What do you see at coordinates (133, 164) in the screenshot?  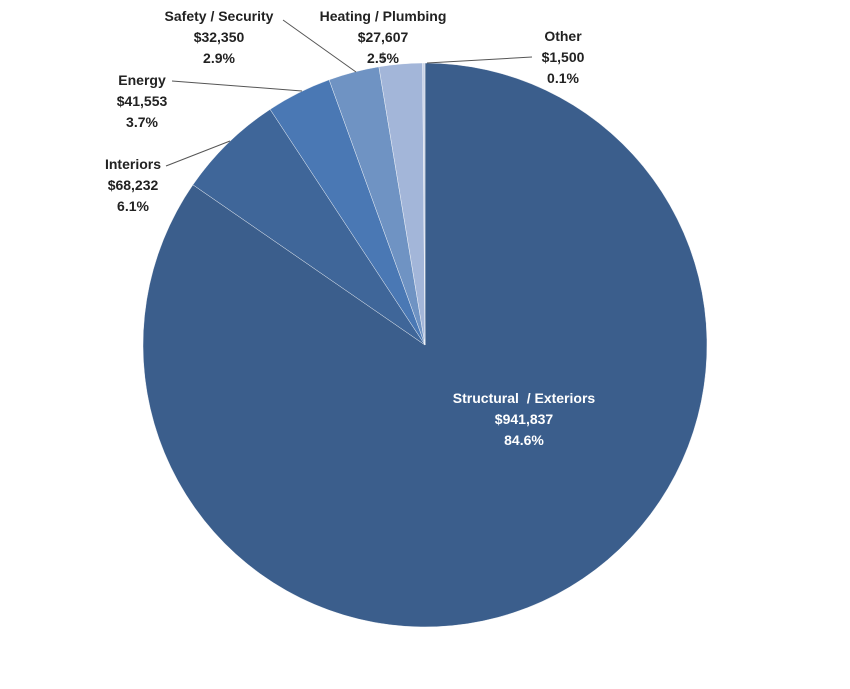 I see `label-name: Interiors` at bounding box center [133, 164].